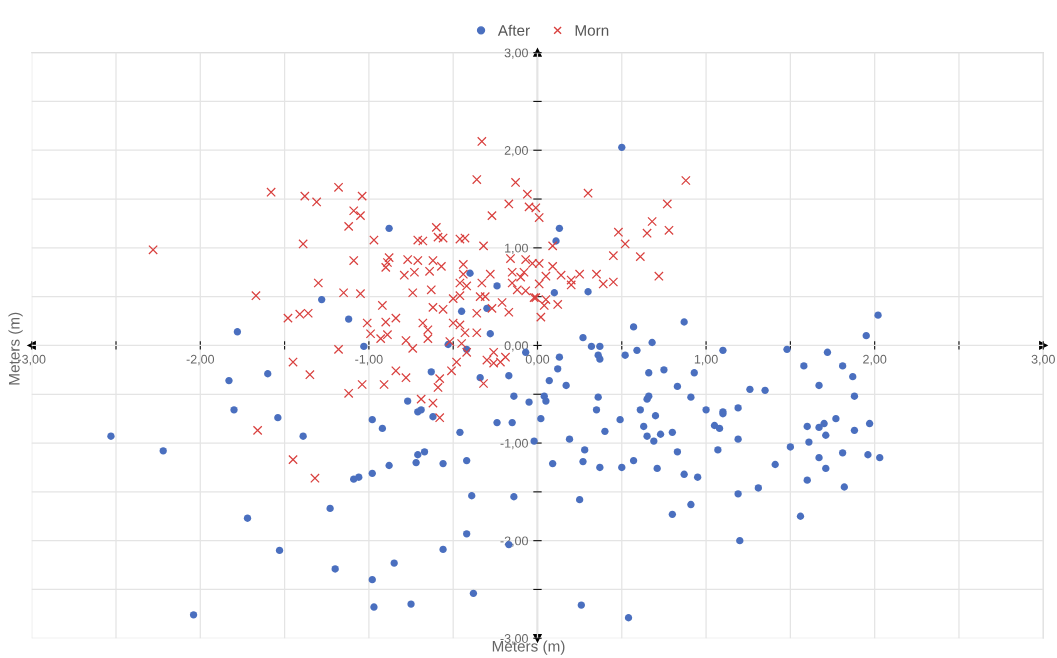 This screenshot has height=658, width=1057. What do you see at coordinates (1043, 360) in the screenshot?
I see `x-tick-label: 3,00` at bounding box center [1043, 360].